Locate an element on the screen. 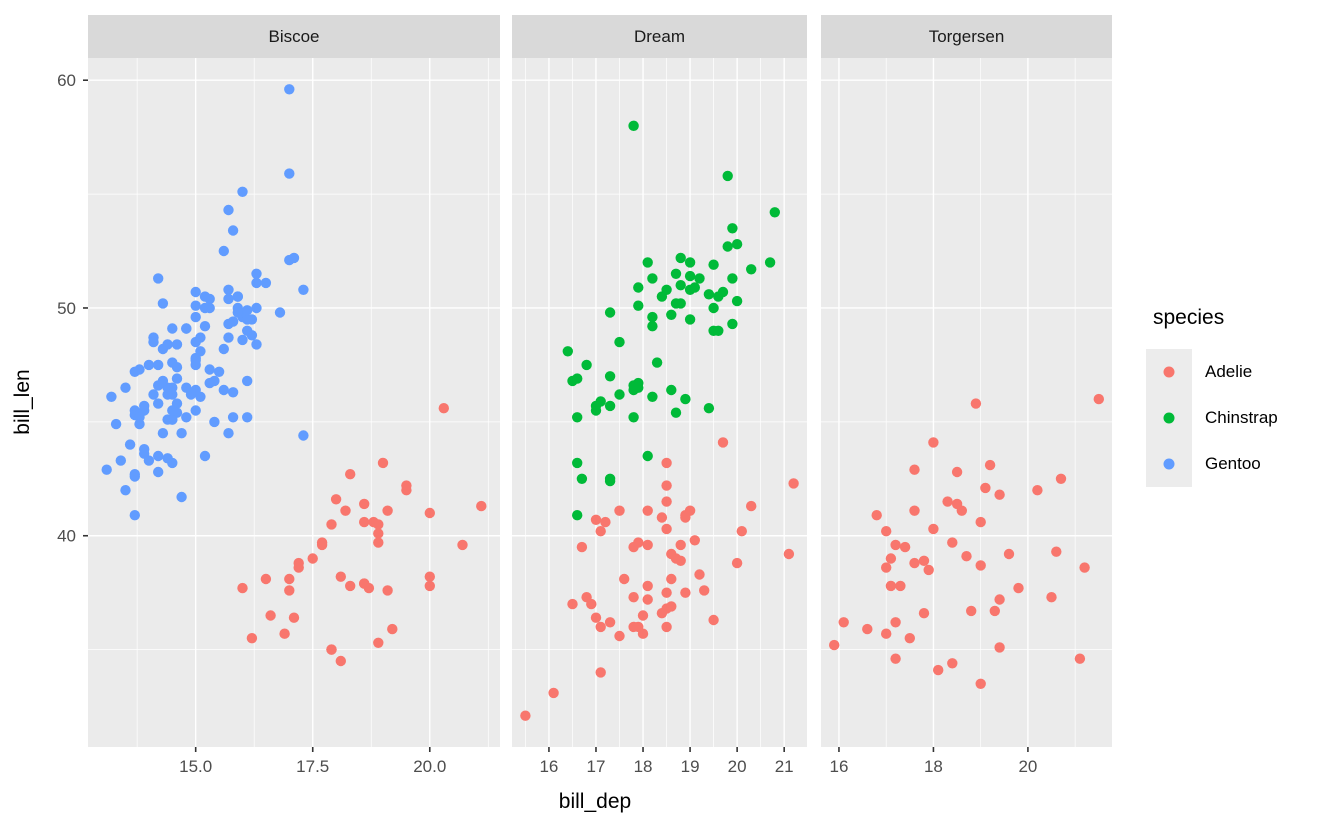 The height and width of the screenshot is (830, 1344). legend-item-adelie: Adelie is located at coordinates (1212, 372).